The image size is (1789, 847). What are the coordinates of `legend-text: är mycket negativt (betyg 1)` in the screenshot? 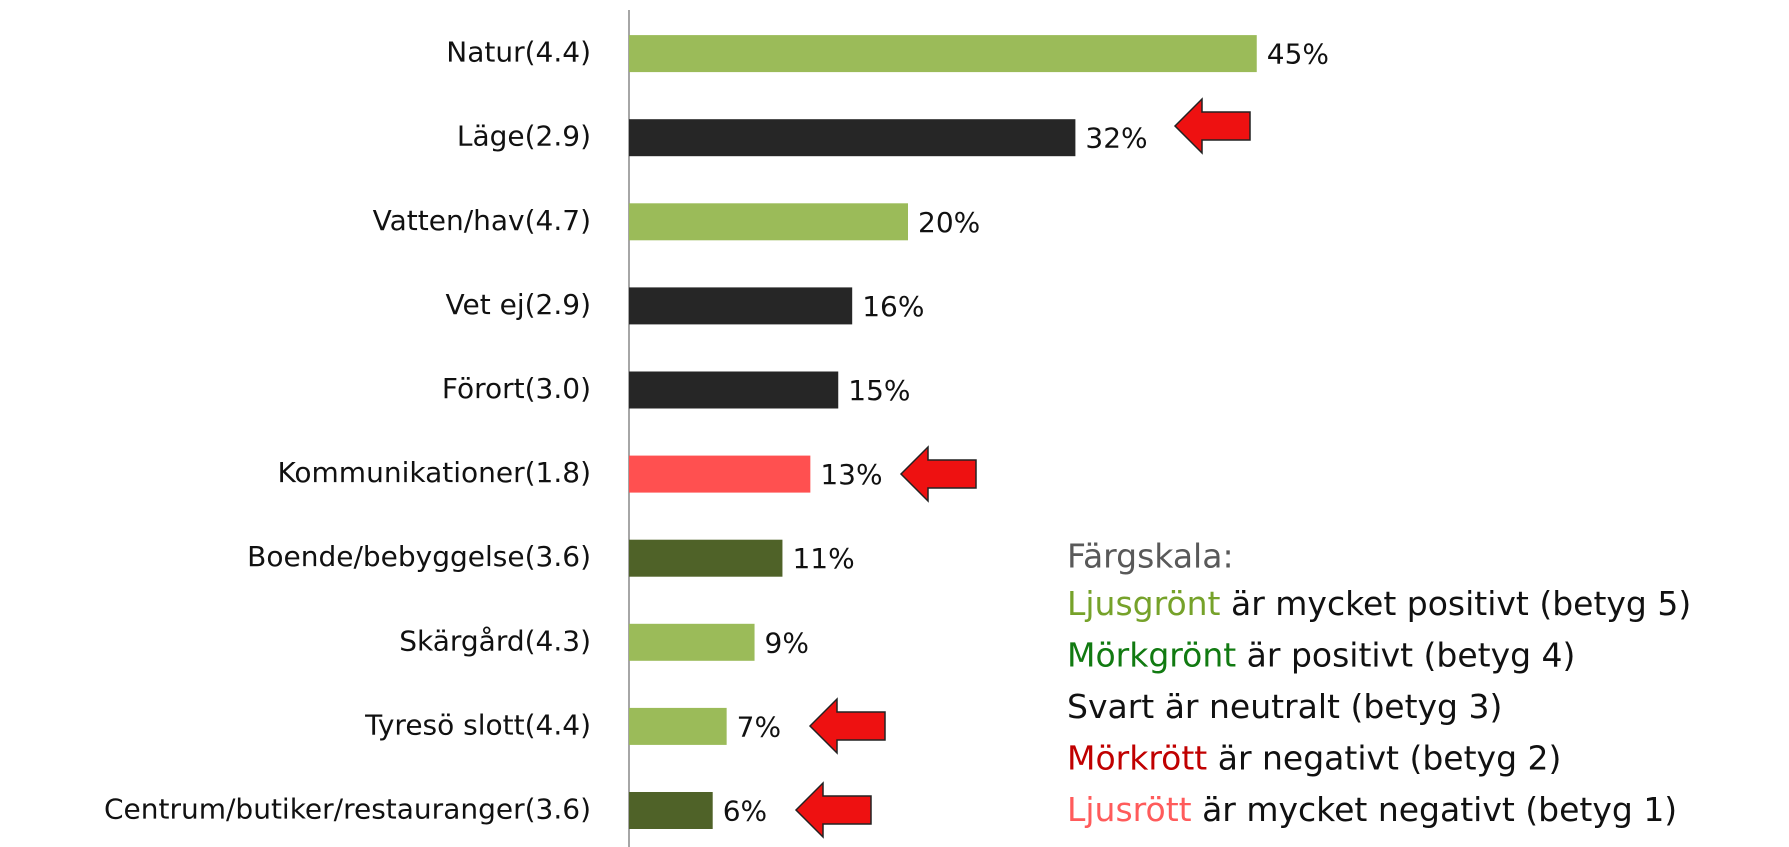 It's located at (1435, 809).